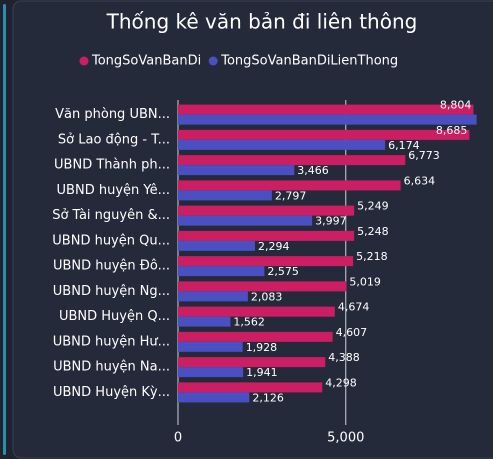  Describe the element at coordinates (373, 231) in the screenshot. I see `data-label: 5,248` at that location.